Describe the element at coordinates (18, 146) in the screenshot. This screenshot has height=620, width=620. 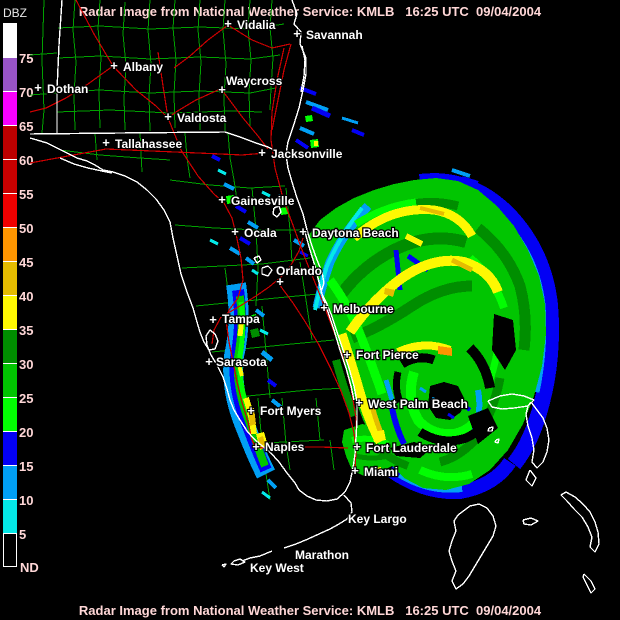
I see `scale-segment-60: 60` at that location.